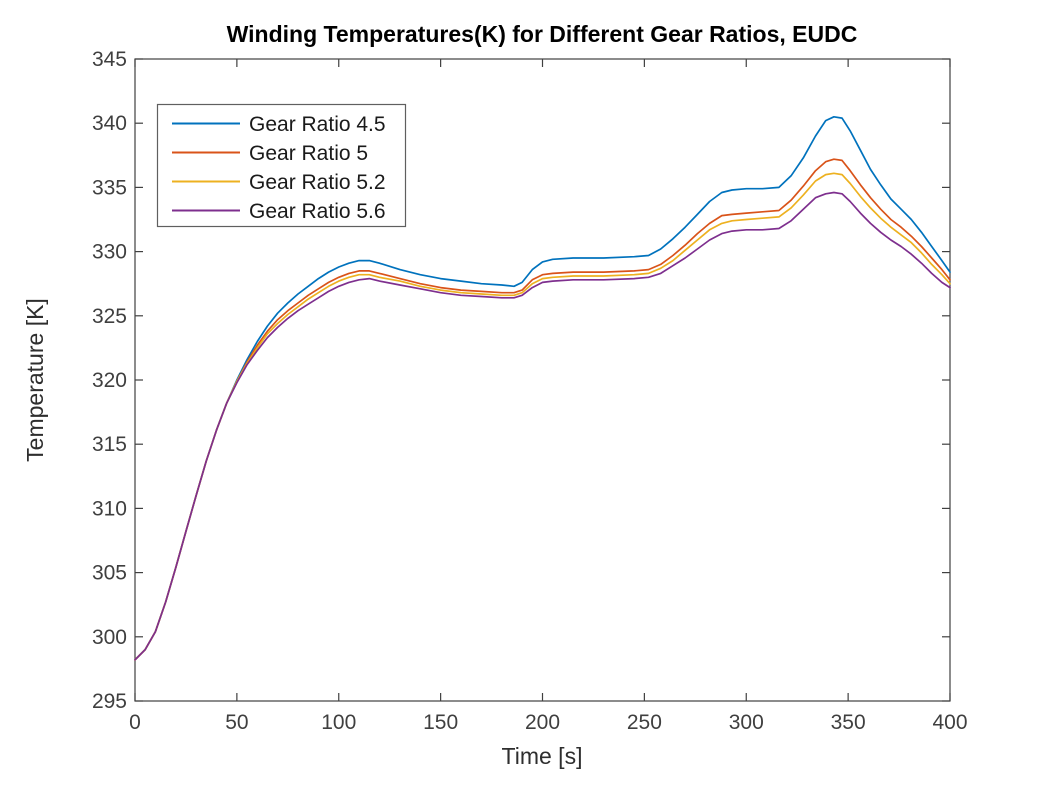 Image resolution: width=1050 pixels, height=788 pixels. Describe the element at coordinates (542, 756) in the screenshot. I see `x-axis-label: Time [s]` at that location.